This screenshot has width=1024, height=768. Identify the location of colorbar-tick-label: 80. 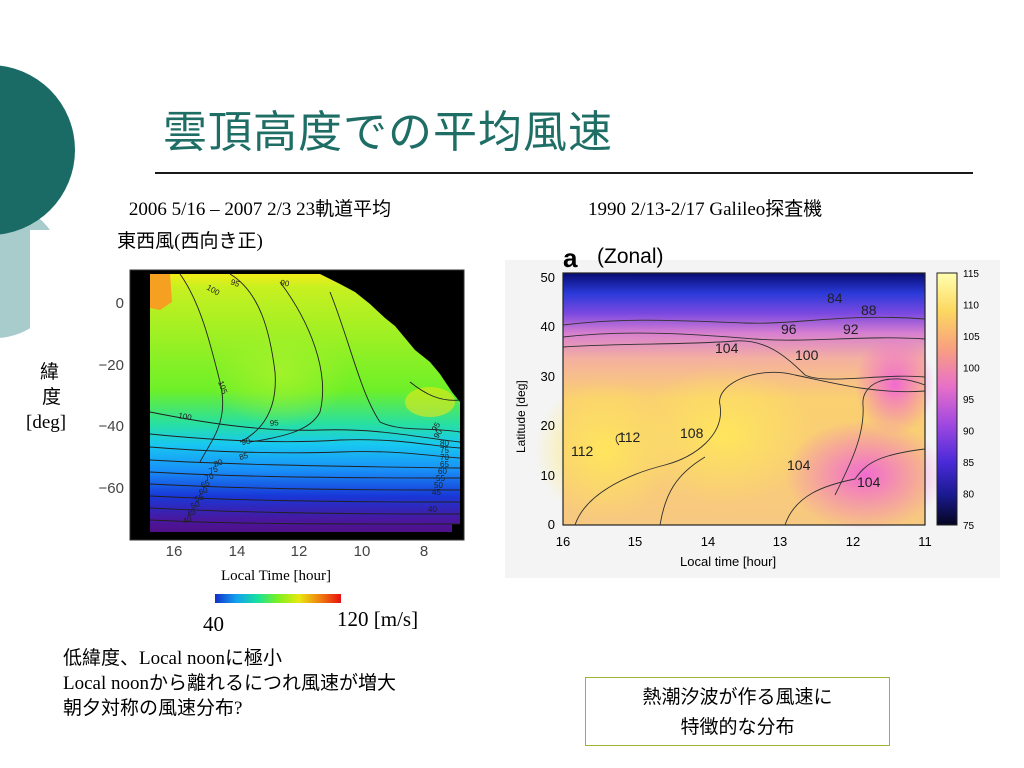
(969, 495).